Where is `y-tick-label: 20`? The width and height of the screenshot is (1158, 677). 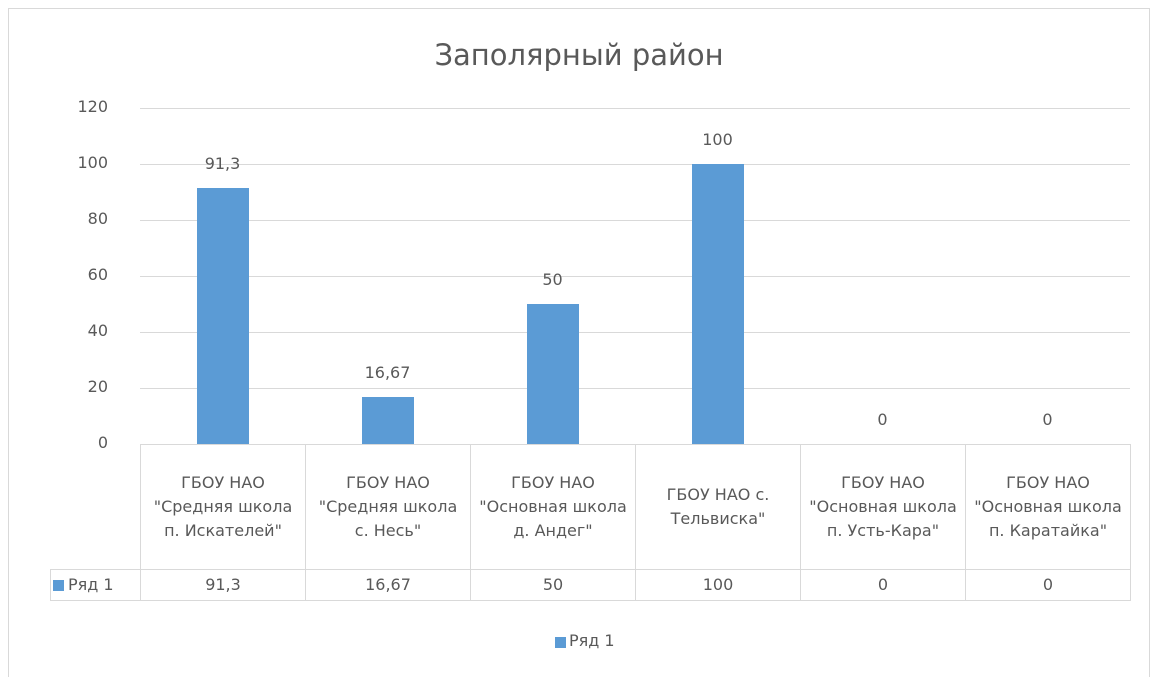 y-tick-label: 20 is located at coordinates (97, 386).